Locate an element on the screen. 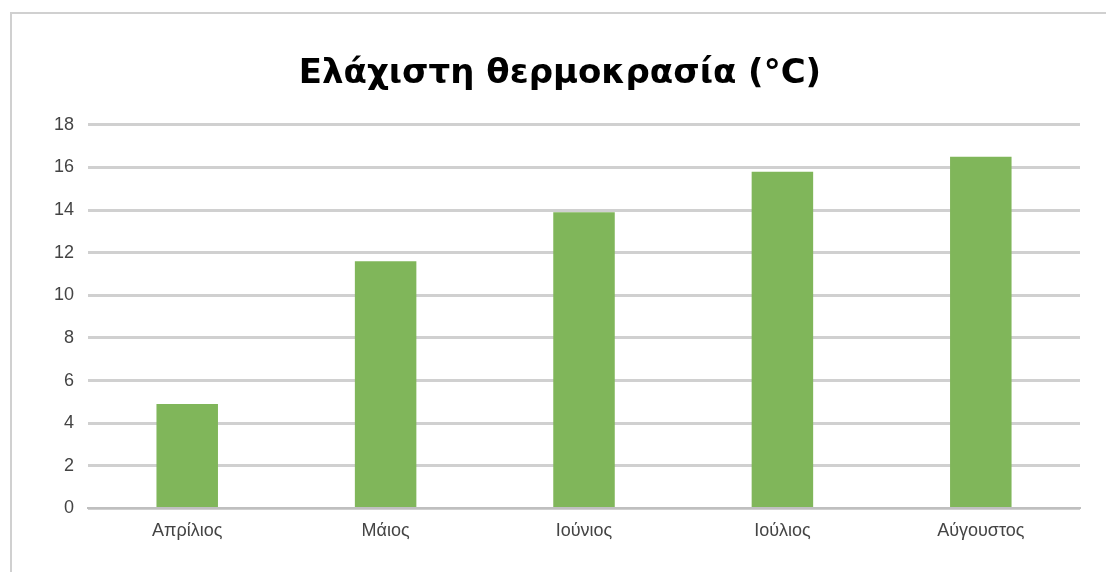 The height and width of the screenshot is (574, 1108). x-tick-label: Ιούλιος is located at coordinates (782, 530).